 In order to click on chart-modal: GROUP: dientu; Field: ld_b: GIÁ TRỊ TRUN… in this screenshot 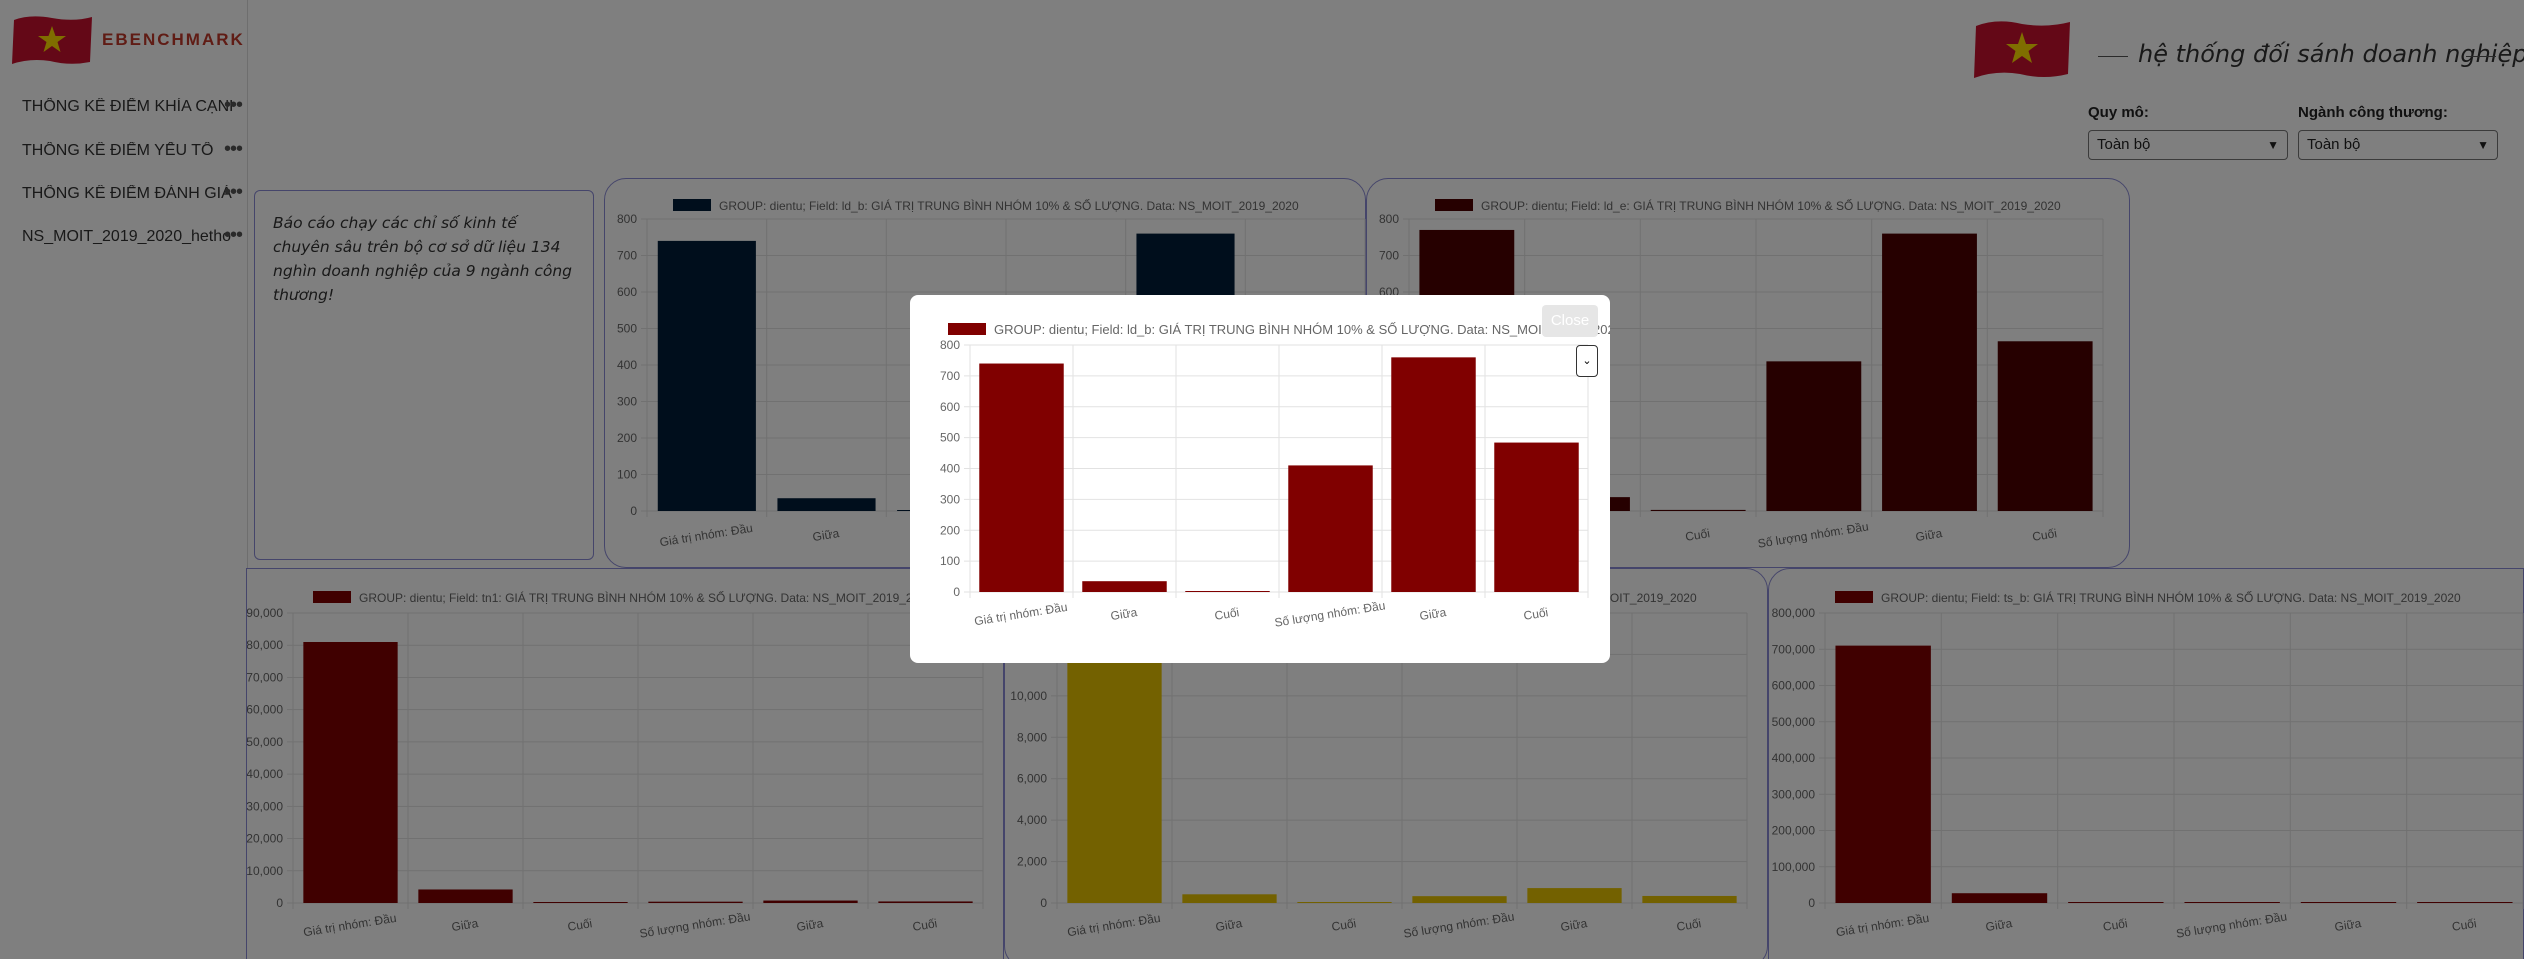, I will do `click(1260, 479)`.